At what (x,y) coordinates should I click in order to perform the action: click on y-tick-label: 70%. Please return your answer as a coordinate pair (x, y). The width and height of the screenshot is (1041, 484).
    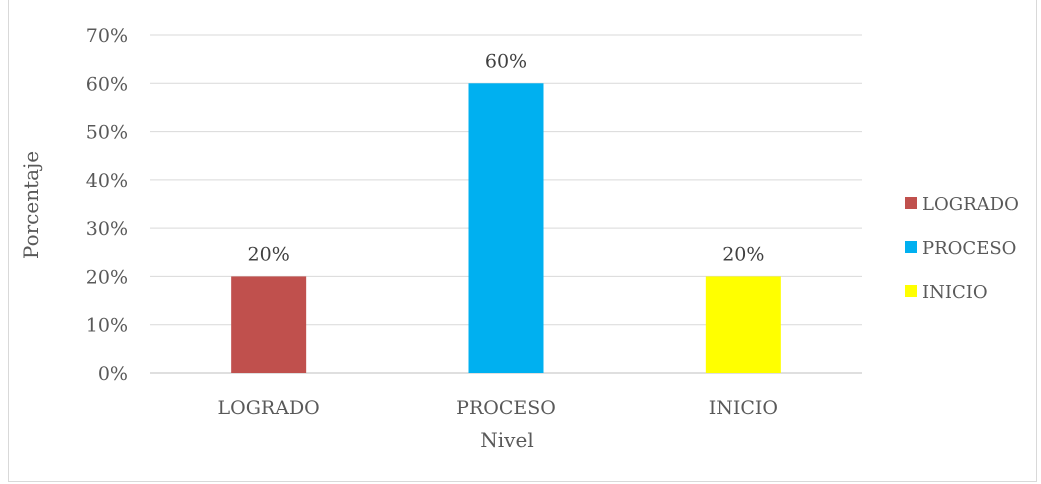
    Looking at the image, I should click on (107, 36).